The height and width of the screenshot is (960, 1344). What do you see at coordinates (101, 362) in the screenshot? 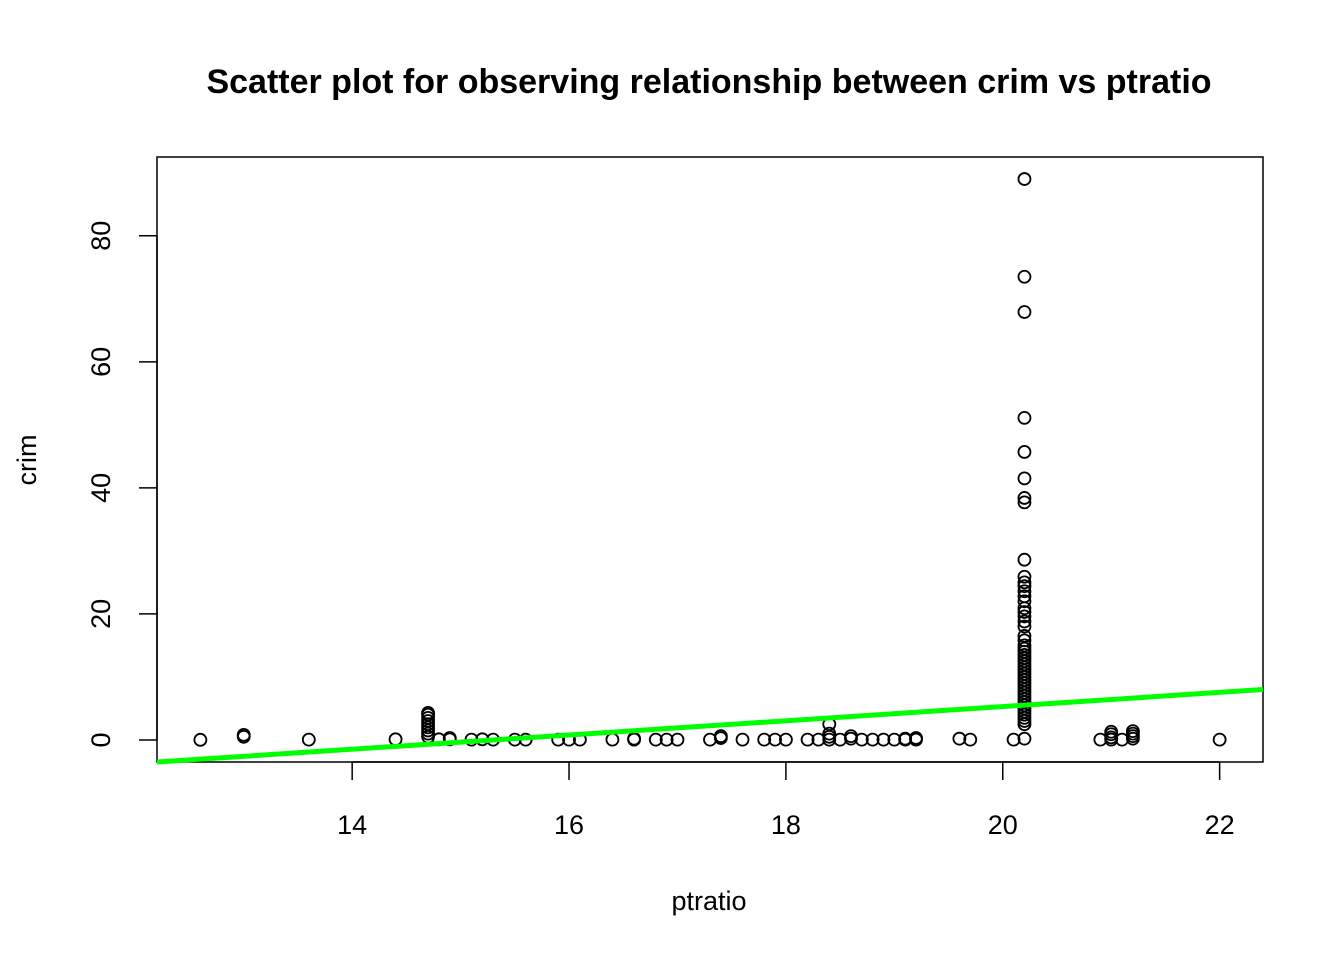
I see `y-tick-label: 60` at bounding box center [101, 362].